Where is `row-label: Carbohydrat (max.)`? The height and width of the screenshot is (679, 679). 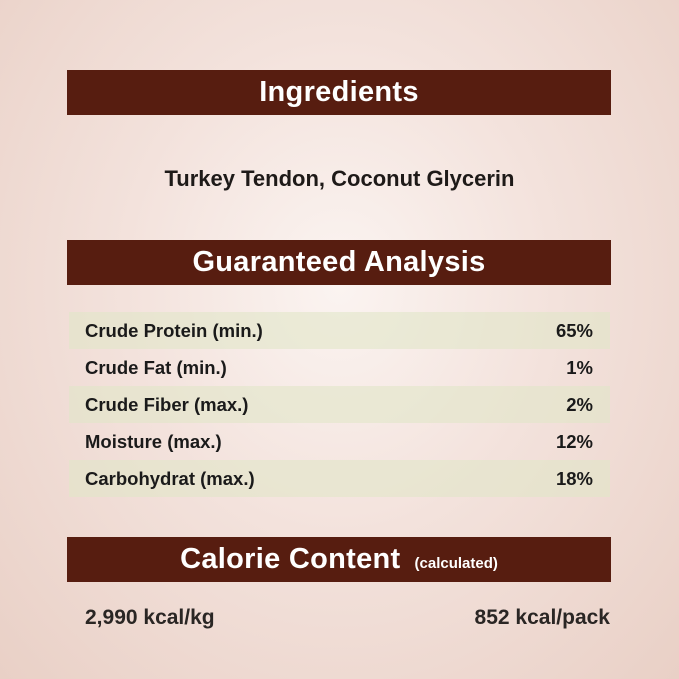
row-label: Carbohydrat (max.) is located at coordinates (170, 478).